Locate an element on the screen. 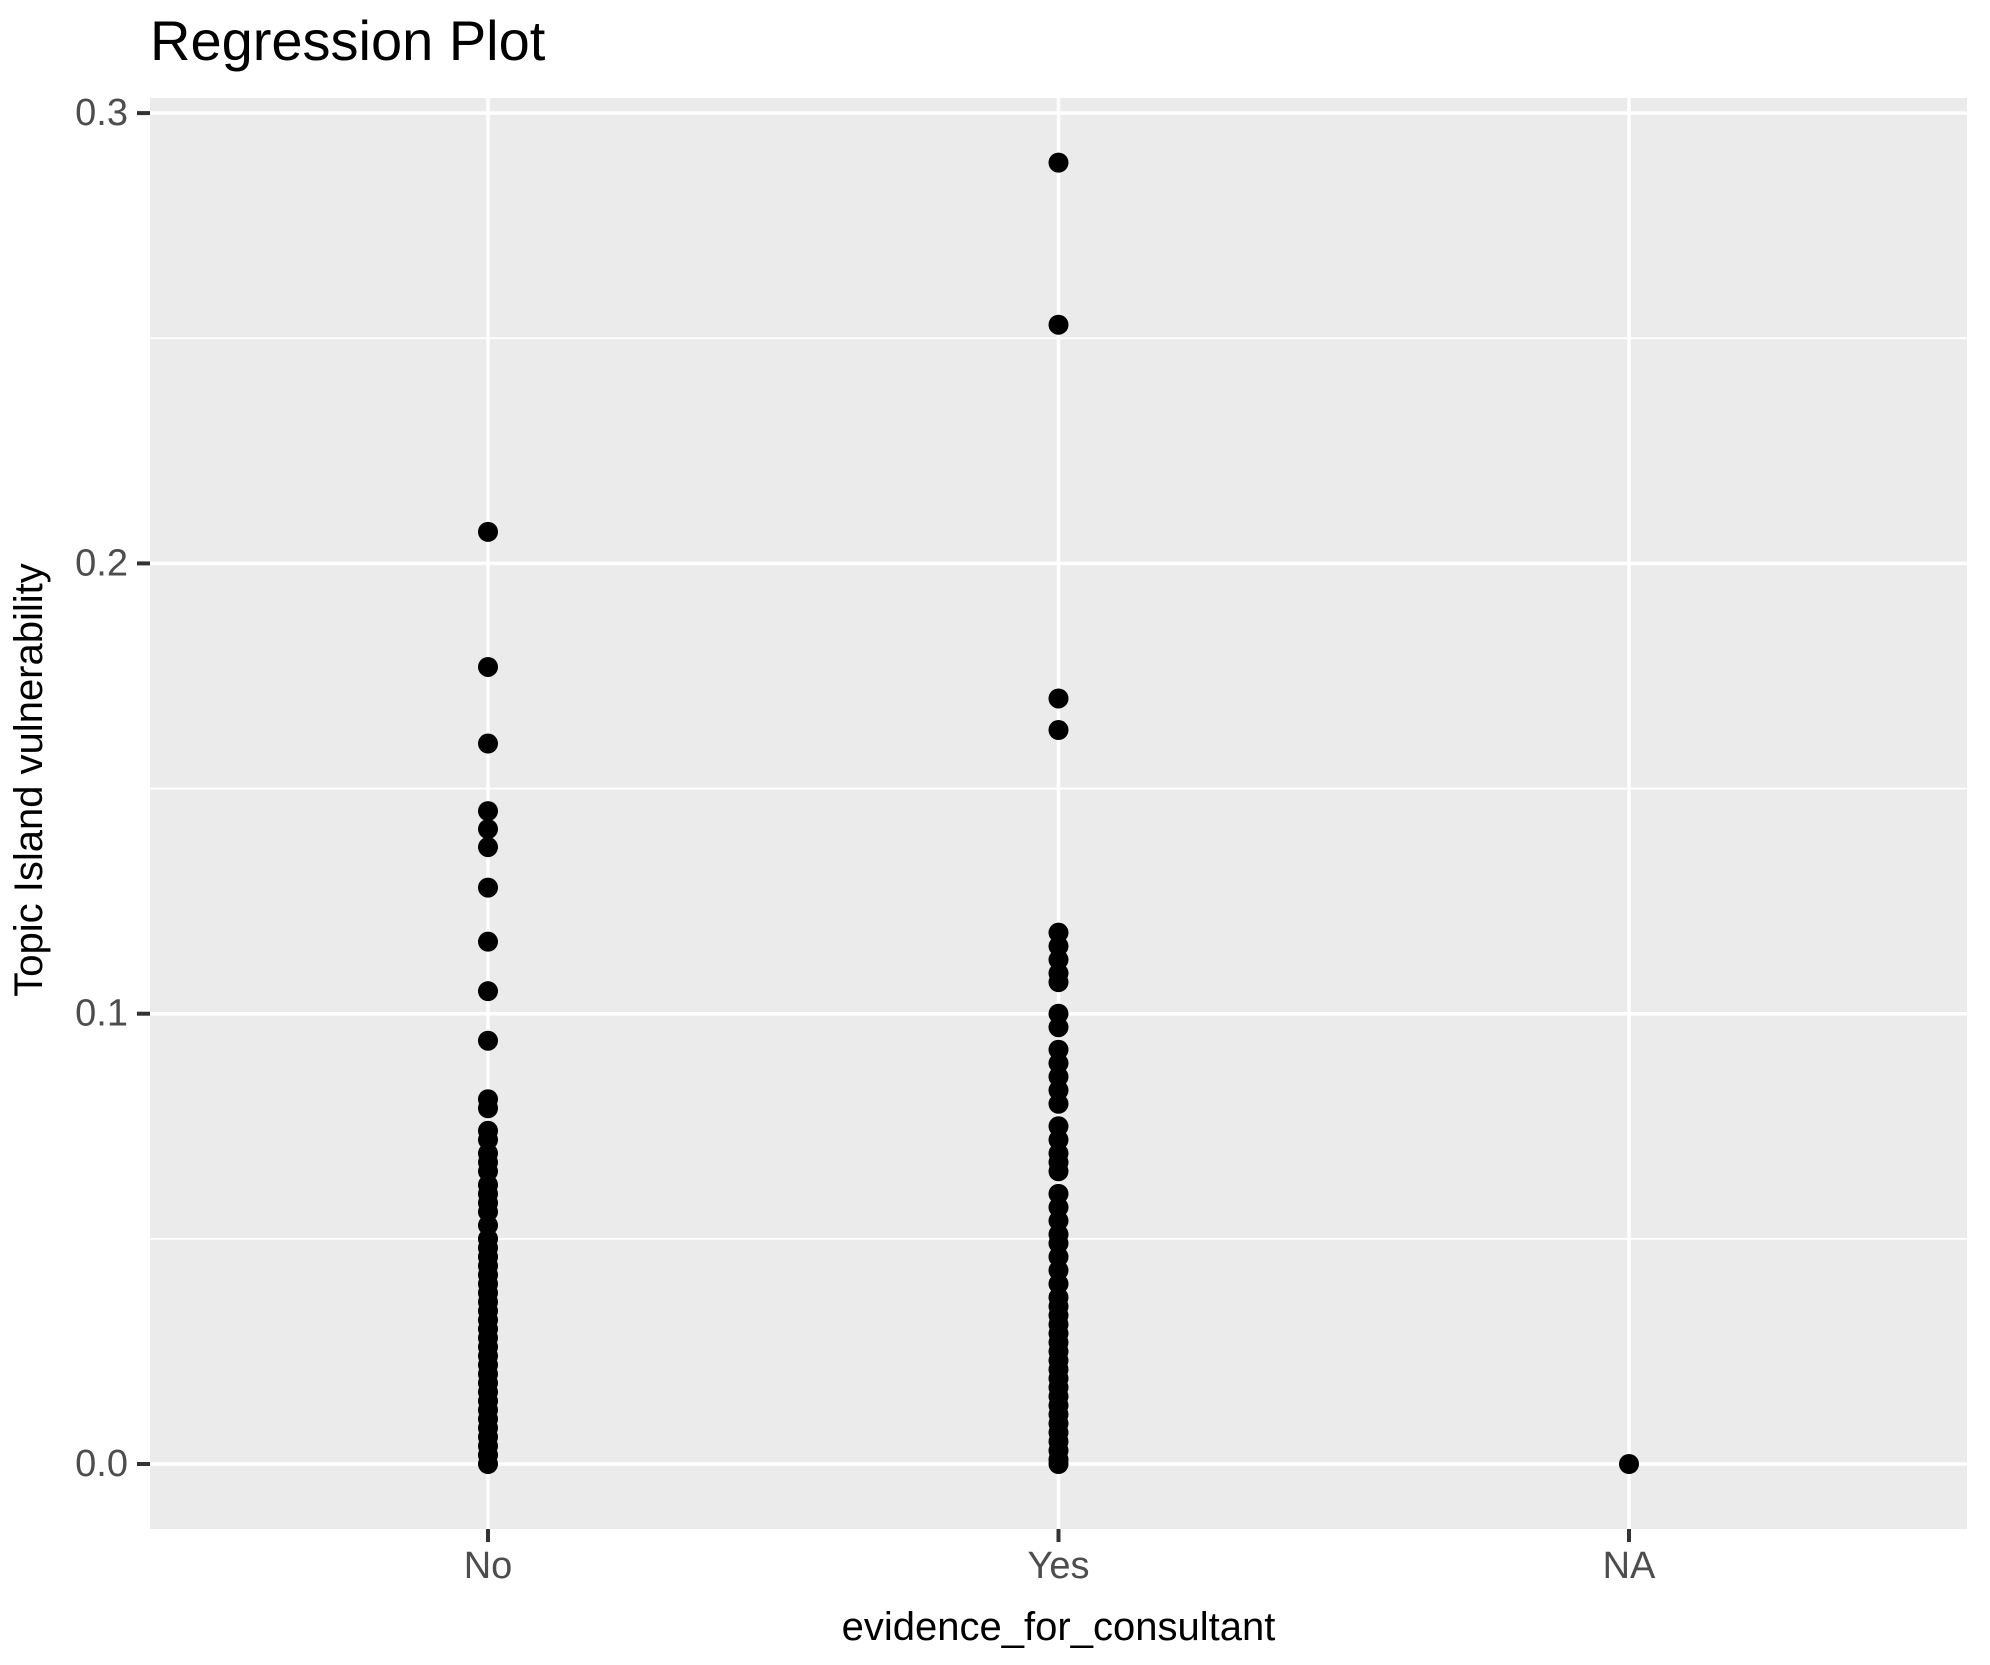 The image size is (1990, 1665). points-series-no is located at coordinates (488, 997).